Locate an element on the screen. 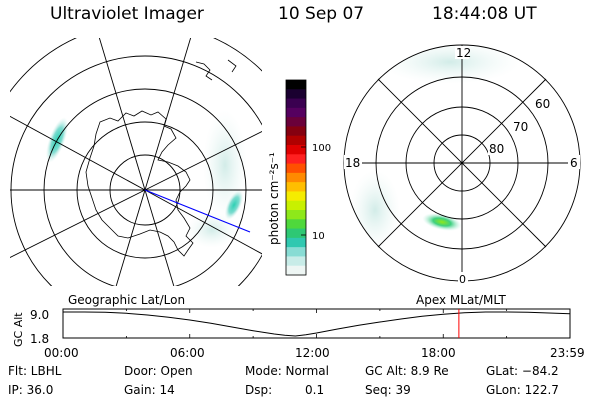 The image size is (600, 400). mlt-label-12: 12 is located at coordinates (463, 53).